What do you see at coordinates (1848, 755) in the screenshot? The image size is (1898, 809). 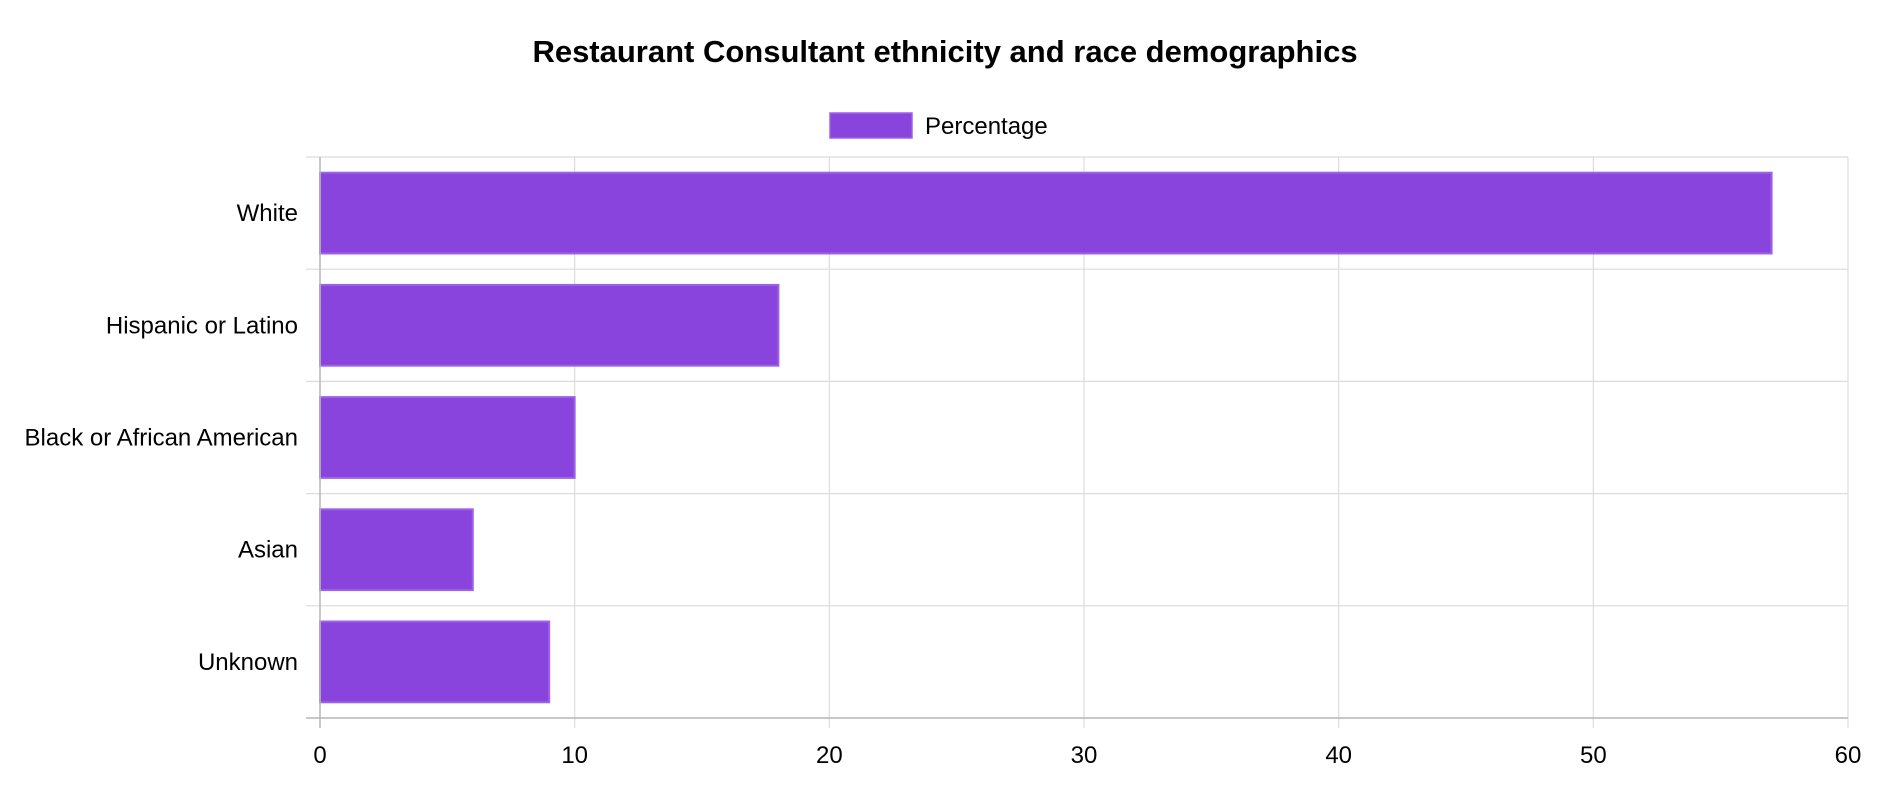 I see `x-tick-label: 60` at bounding box center [1848, 755].